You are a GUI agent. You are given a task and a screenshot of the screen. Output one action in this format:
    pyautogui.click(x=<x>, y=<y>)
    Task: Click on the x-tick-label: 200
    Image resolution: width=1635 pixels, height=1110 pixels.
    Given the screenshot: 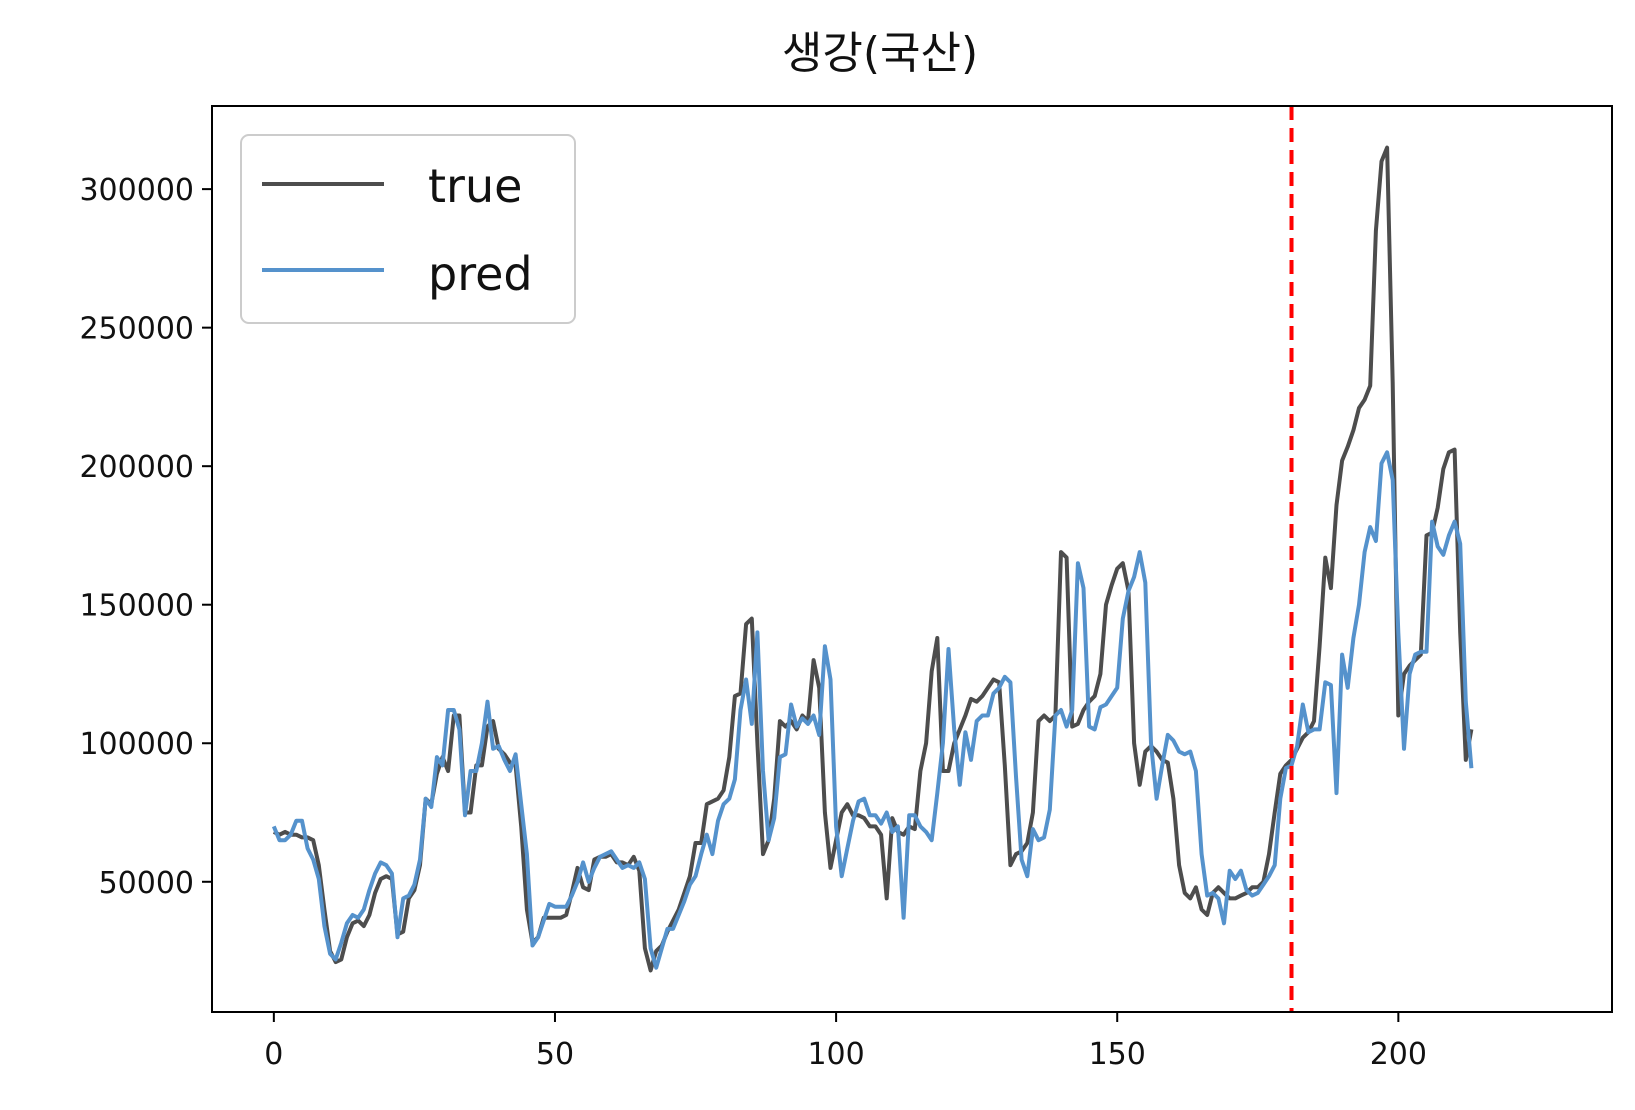 What is the action you would take?
    pyautogui.click(x=1398, y=1054)
    